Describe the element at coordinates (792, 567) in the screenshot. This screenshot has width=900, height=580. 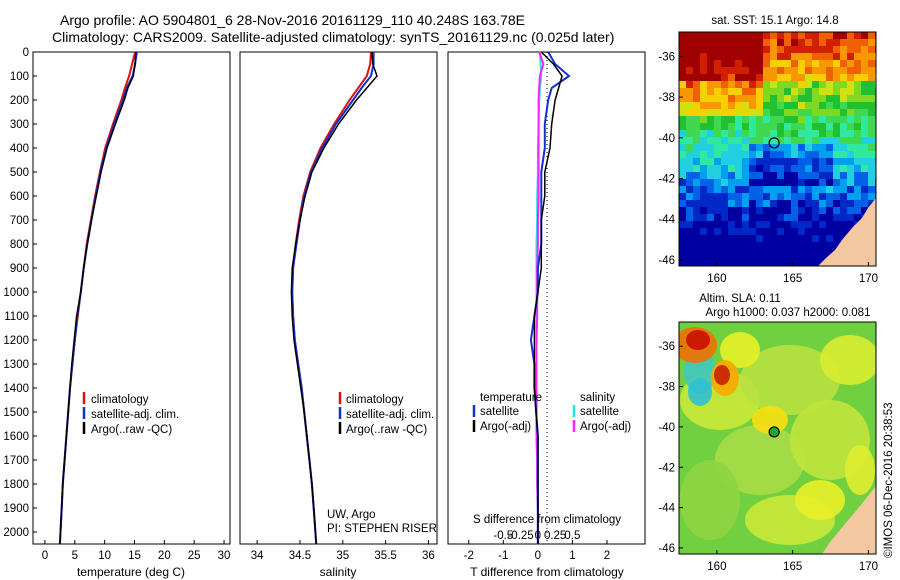
I see `sla-map-lon-label: 165` at that location.